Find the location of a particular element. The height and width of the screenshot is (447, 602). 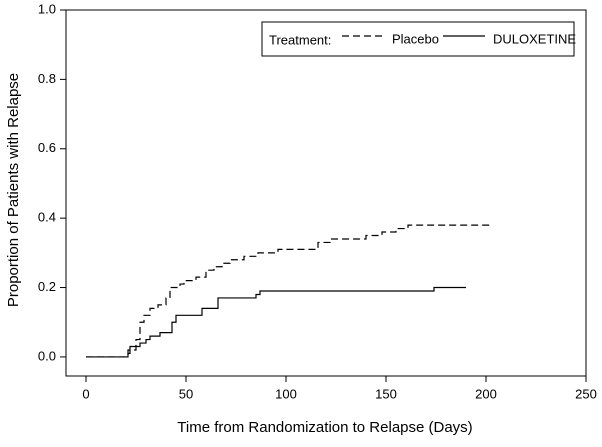

y-tick-label: 0.4 is located at coordinates (47, 217).